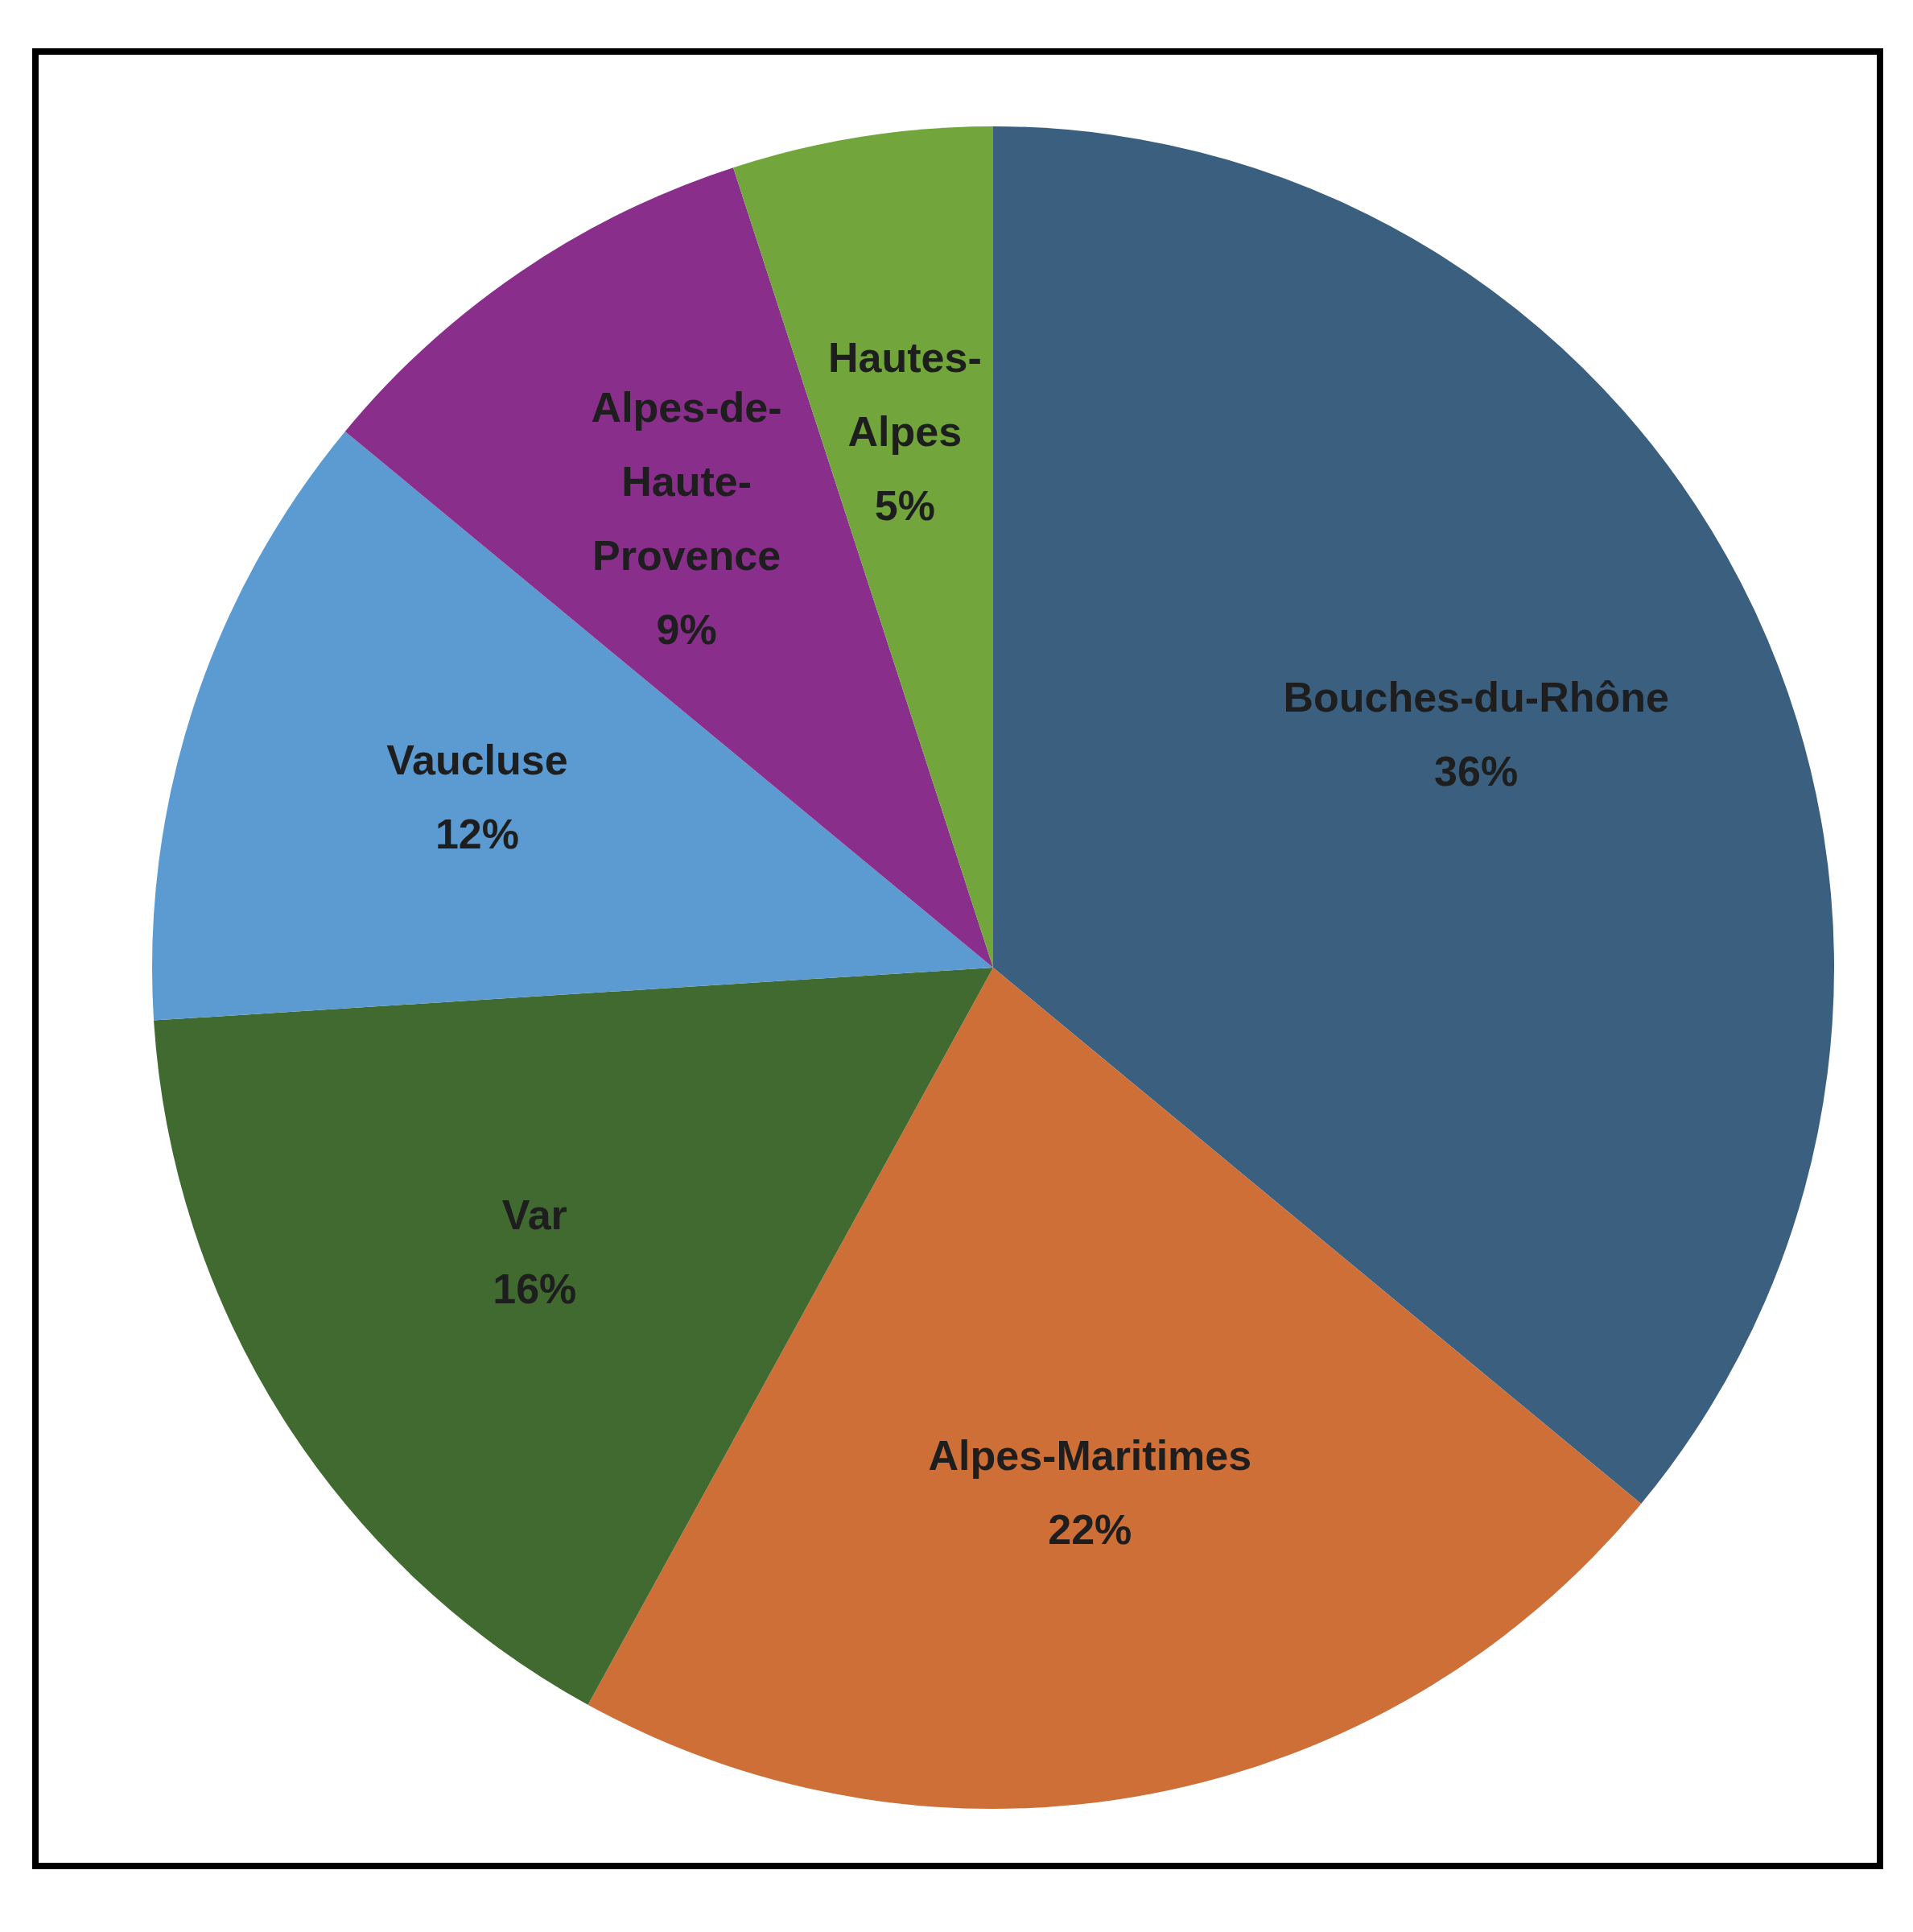 Image resolution: width=1913 pixels, height=1932 pixels. What do you see at coordinates (477, 834) in the screenshot?
I see `data-label: 12%` at bounding box center [477, 834].